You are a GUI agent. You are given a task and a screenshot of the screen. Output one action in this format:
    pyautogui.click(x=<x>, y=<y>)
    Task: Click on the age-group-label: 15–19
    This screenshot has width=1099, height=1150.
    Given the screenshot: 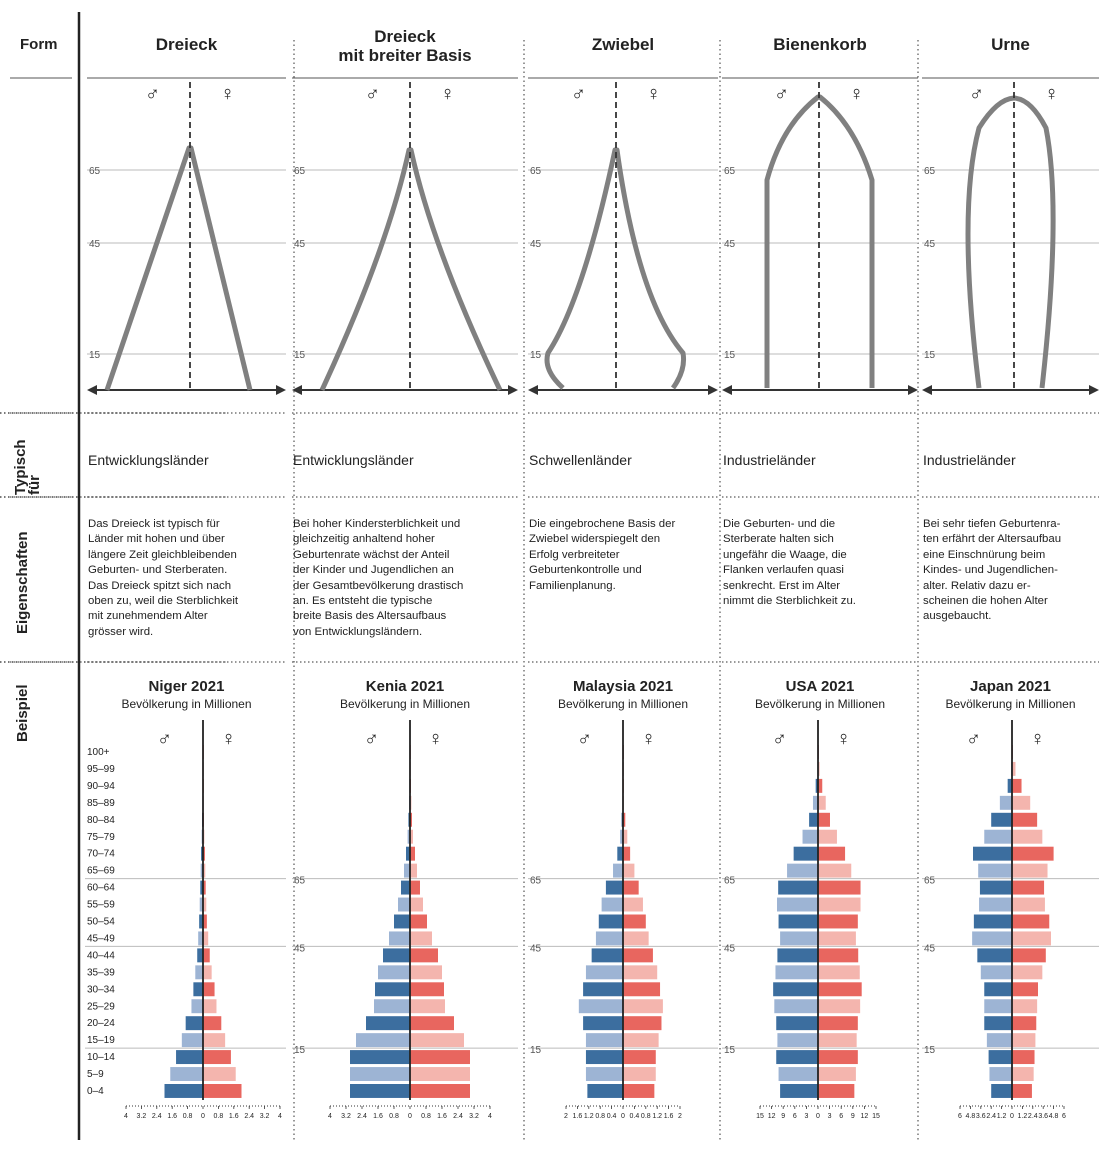 What is the action you would take?
    pyautogui.click(x=101, y=1040)
    